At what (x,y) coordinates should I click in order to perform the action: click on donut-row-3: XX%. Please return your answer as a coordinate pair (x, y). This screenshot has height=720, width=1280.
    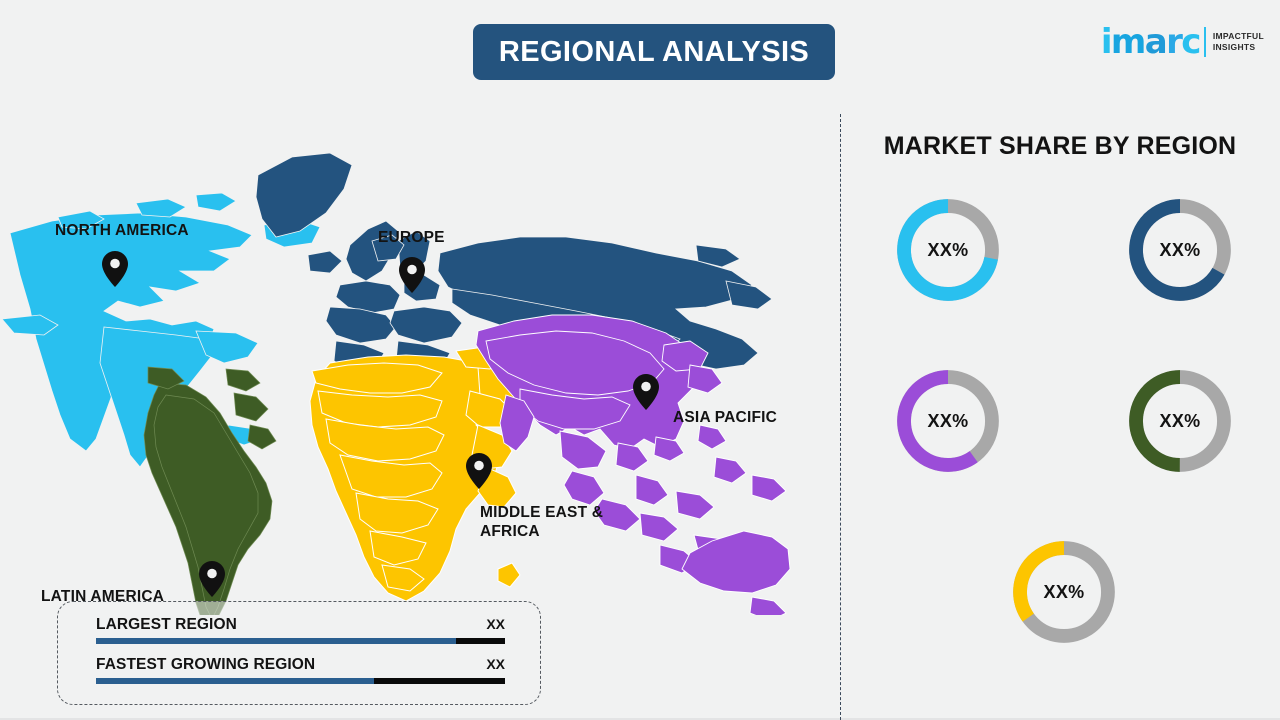
    Looking at the image, I should click on (1064, 592).